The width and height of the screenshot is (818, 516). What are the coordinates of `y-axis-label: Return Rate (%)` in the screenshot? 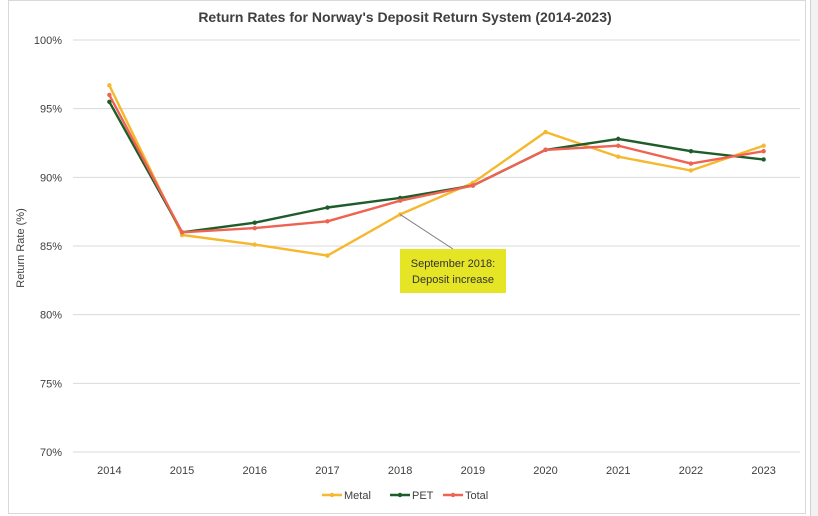 It's located at (21, 247).